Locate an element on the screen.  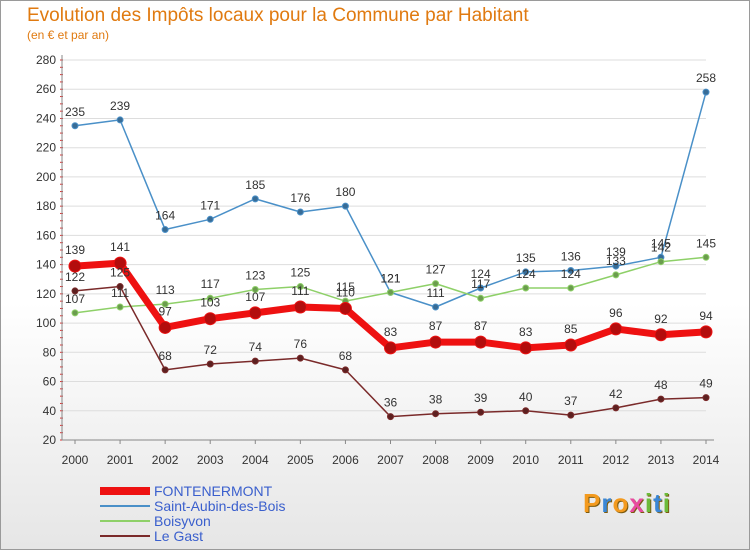
data-label: 74 is located at coordinates (256, 347).